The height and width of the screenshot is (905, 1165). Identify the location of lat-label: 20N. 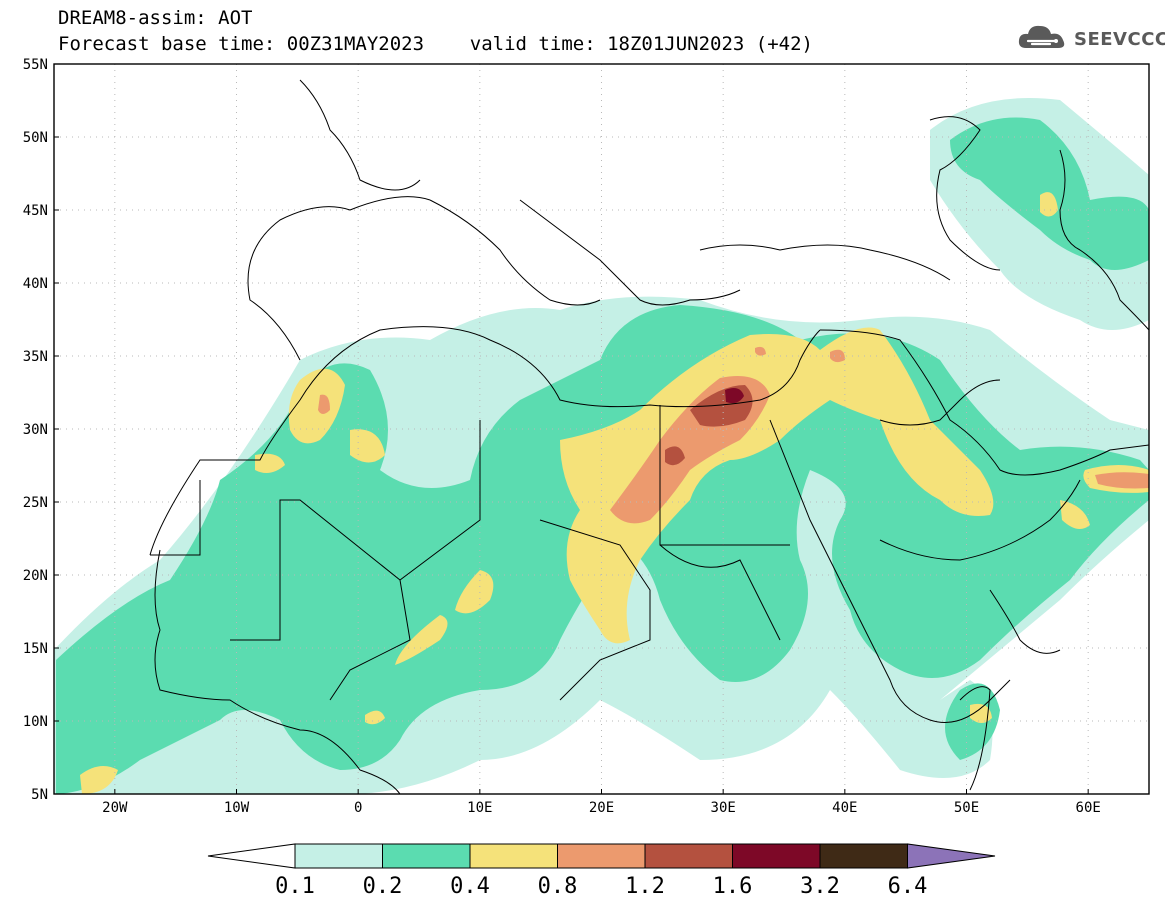
(35, 576).